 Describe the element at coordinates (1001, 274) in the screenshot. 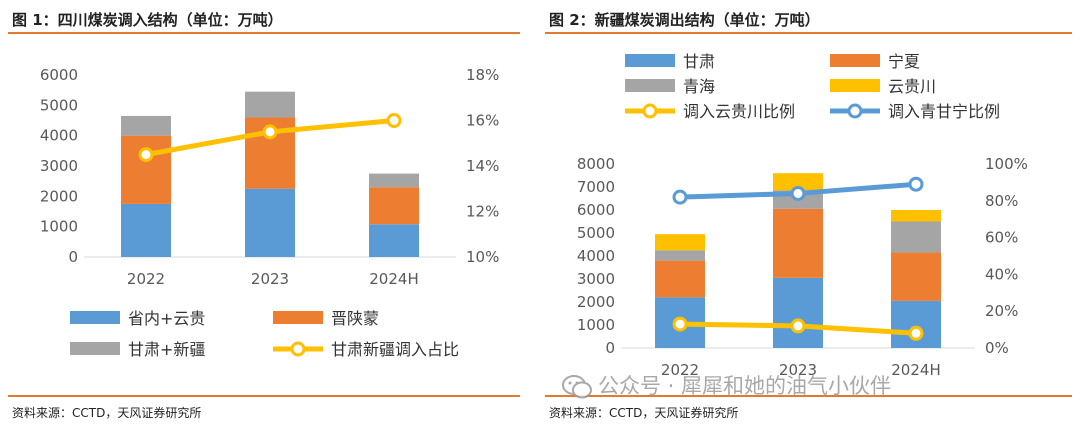

I see `y2-tick-label: 40%` at that location.